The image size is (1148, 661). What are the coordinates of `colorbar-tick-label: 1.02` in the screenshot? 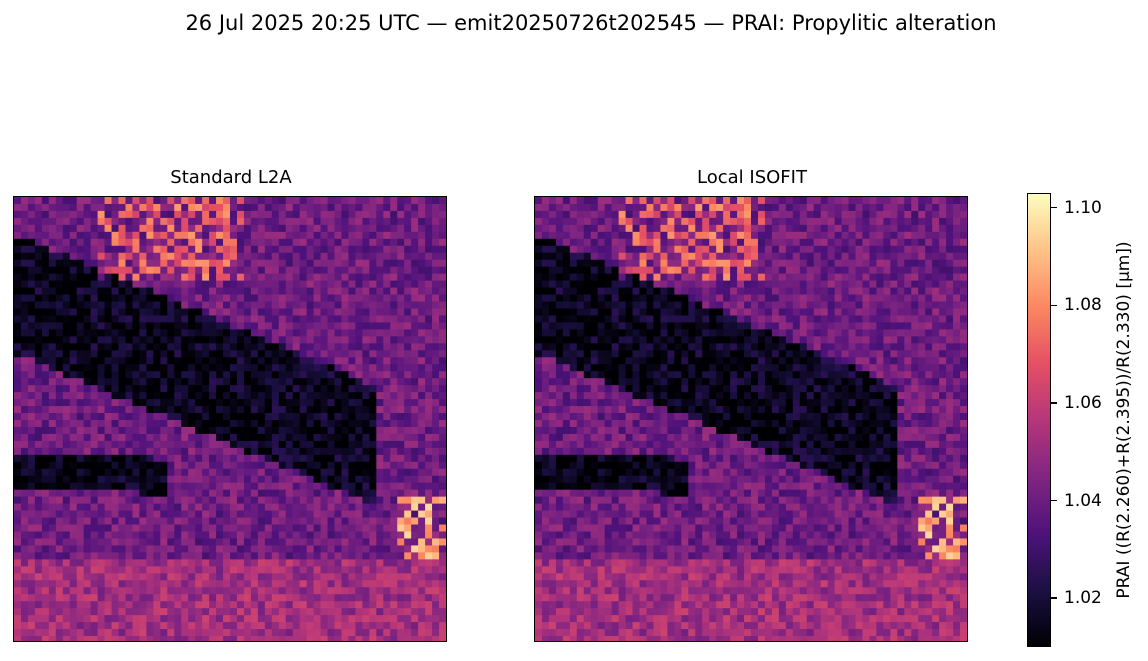 It's located at (1083, 598).